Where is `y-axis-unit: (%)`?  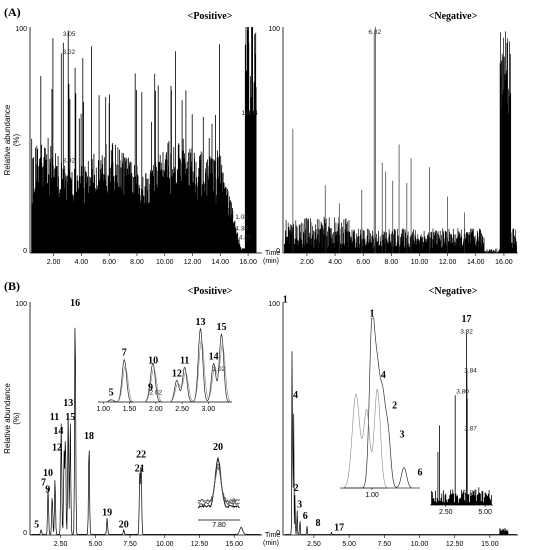
y-axis-unit: (%) is located at coordinates (16, 418).